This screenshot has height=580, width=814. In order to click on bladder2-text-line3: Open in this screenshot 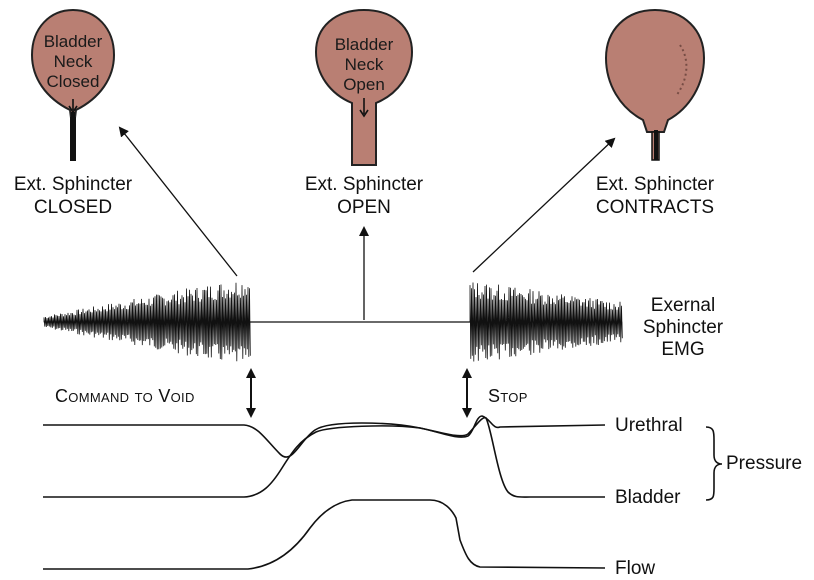, I will do `click(364, 85)`.